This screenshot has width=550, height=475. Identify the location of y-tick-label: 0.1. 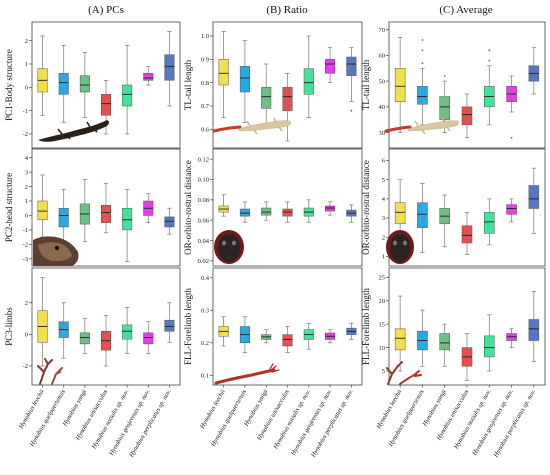
(205, 375).